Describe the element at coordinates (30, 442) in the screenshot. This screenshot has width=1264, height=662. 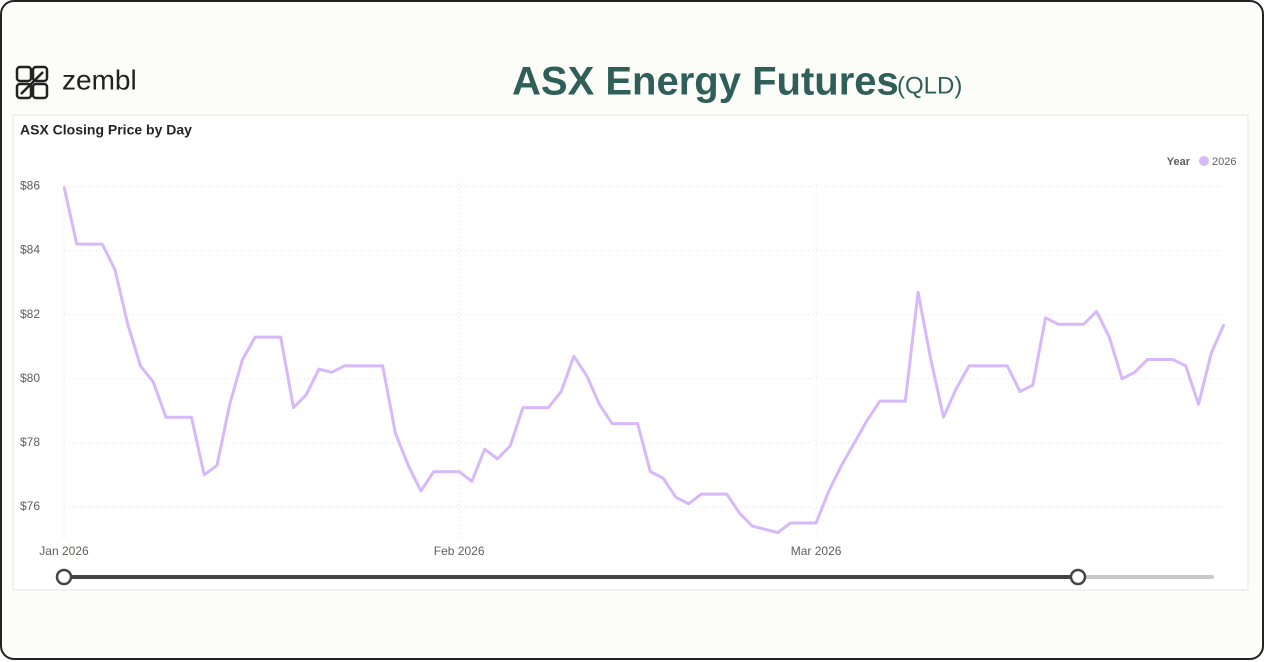
I see `y-tick-label: $78` at that location.